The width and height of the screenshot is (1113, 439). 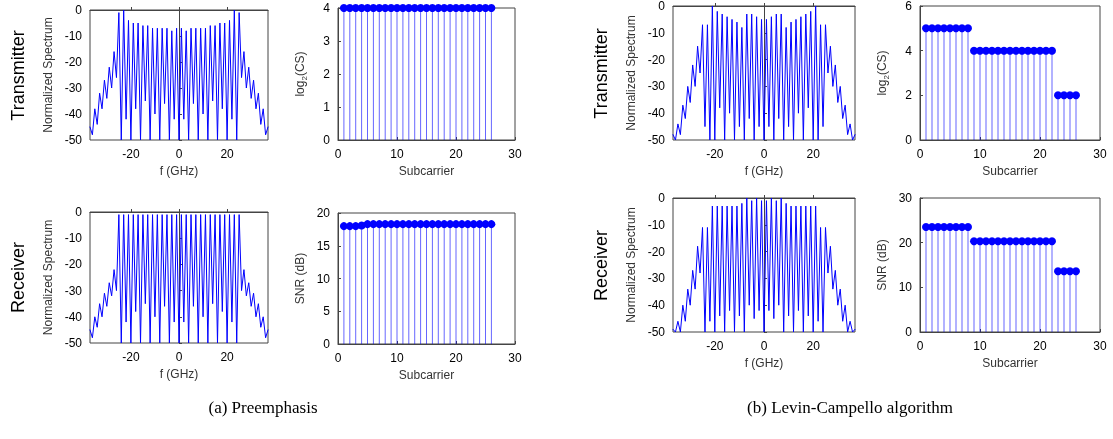 What do you see at coordinates (327, 107) in the screenshot?
I see `y-tick-label: 1` at bounding box center [327, 107].